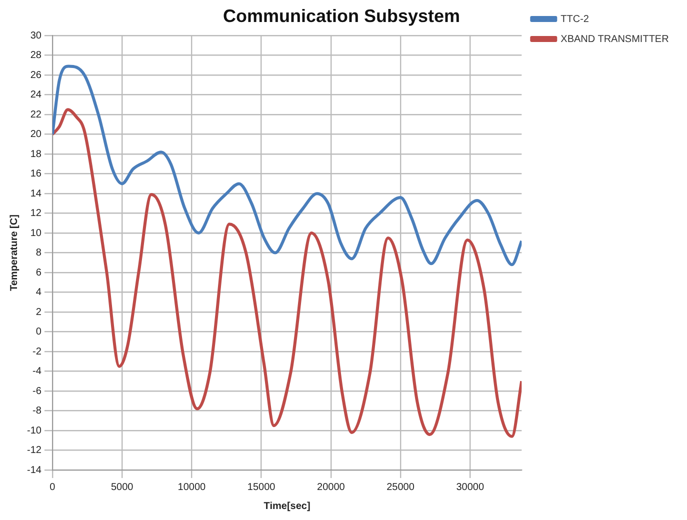 The height and width of the screenshot is (520, 687). Describe the element at coordinates (39, 312) in the screenshot. I see `y-tick-label: 2` at that location.